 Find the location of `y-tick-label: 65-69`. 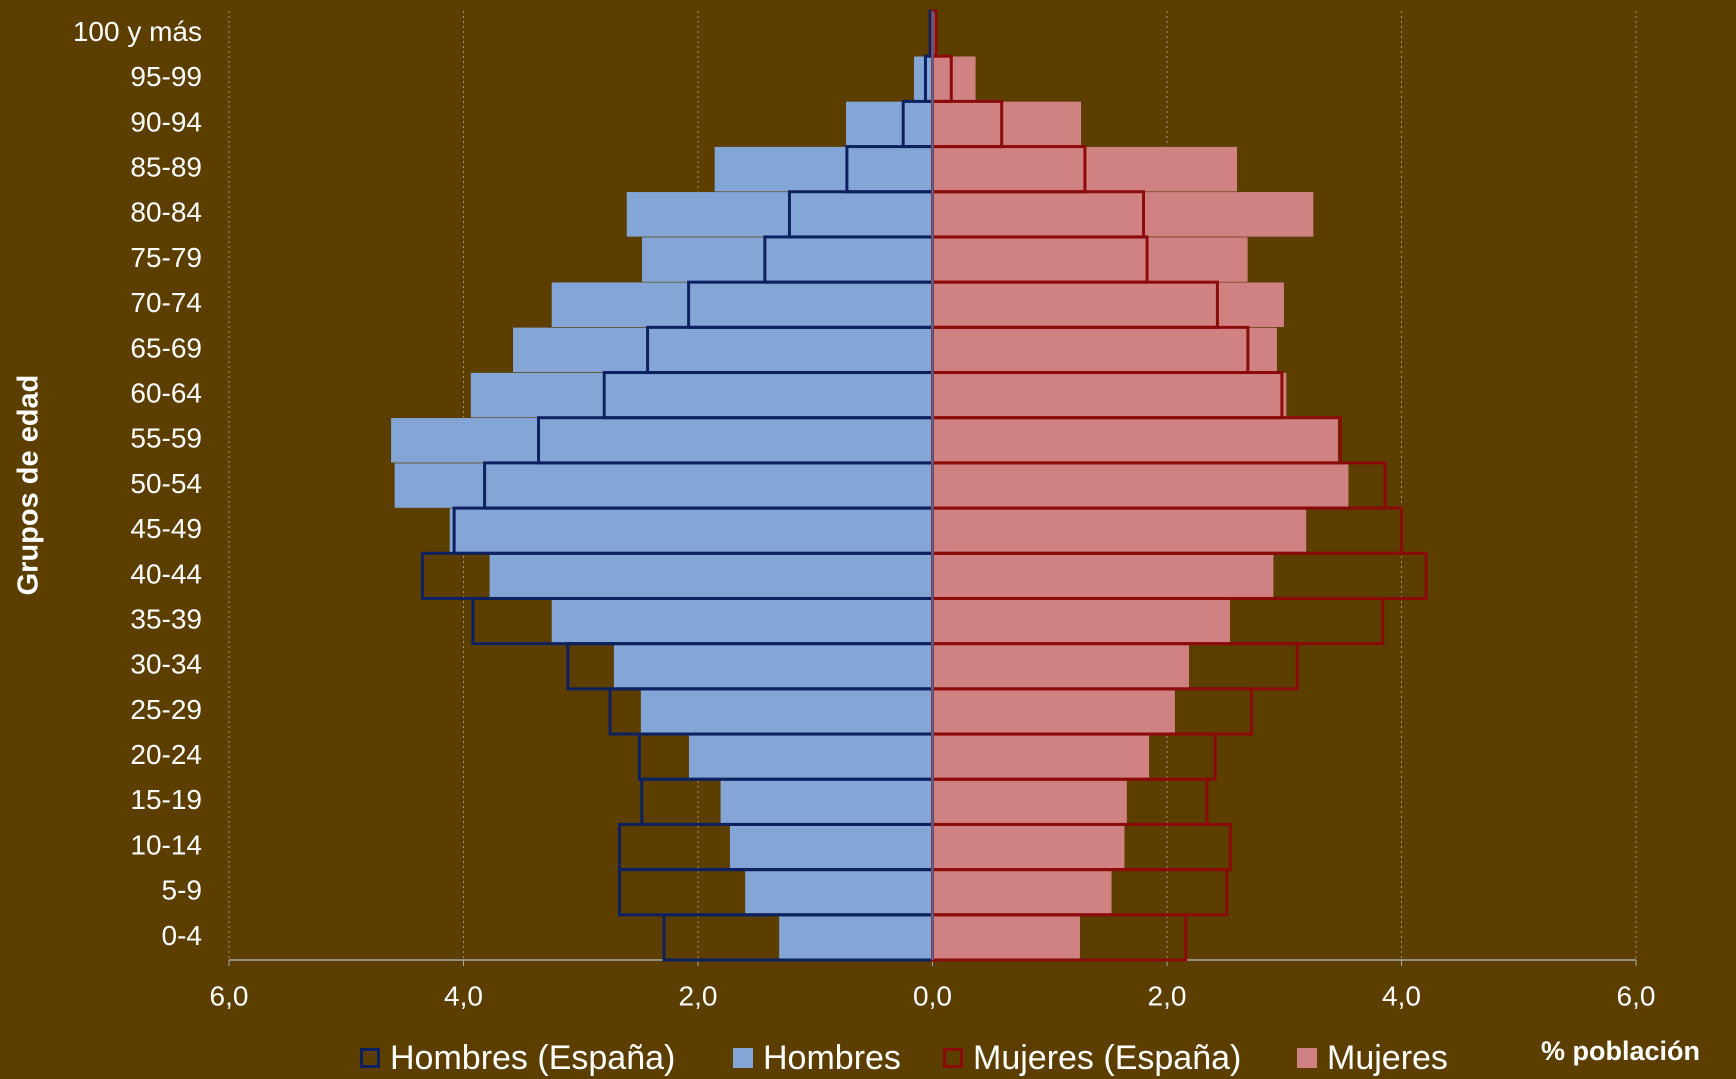

y-tick-label: 65-69 is located at coordinates (166, 347).